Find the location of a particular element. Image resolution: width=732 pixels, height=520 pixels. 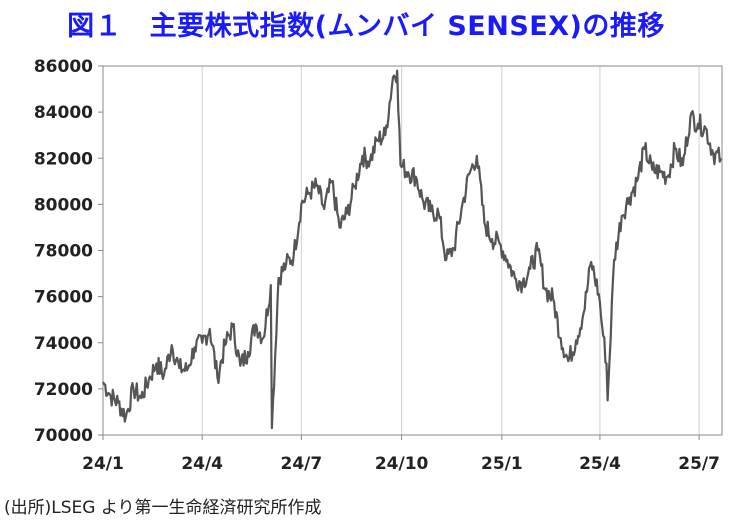

x-tick-label: 24/4 is located at coordinates (202, 464).